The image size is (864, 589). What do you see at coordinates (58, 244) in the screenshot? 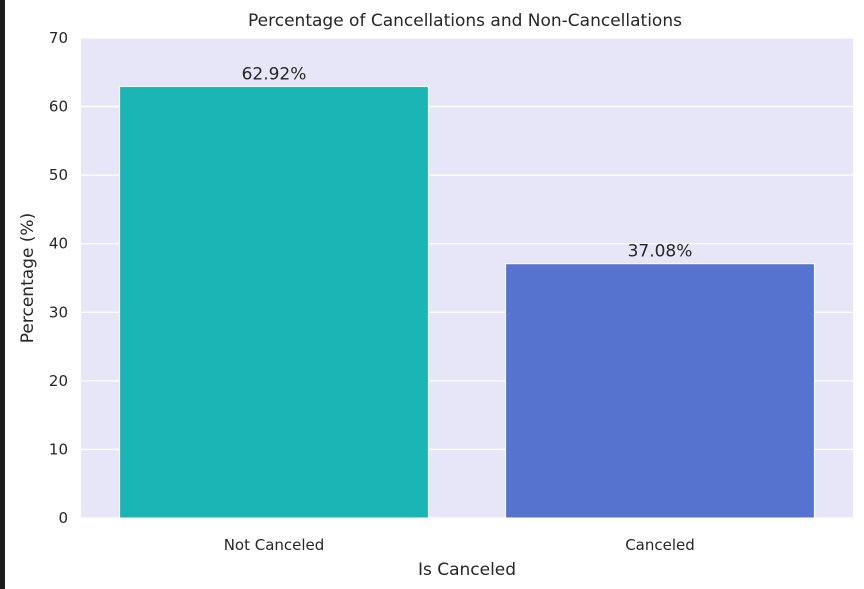
I see `y-tick-label: 40` at bounding box center [58, 244].